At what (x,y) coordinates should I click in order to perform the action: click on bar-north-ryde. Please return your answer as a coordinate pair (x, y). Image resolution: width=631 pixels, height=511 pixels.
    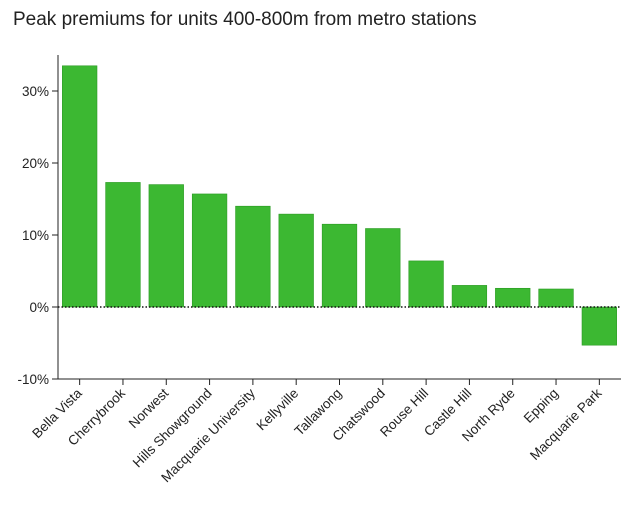
    Looking at the image, I should click on (513, 297).